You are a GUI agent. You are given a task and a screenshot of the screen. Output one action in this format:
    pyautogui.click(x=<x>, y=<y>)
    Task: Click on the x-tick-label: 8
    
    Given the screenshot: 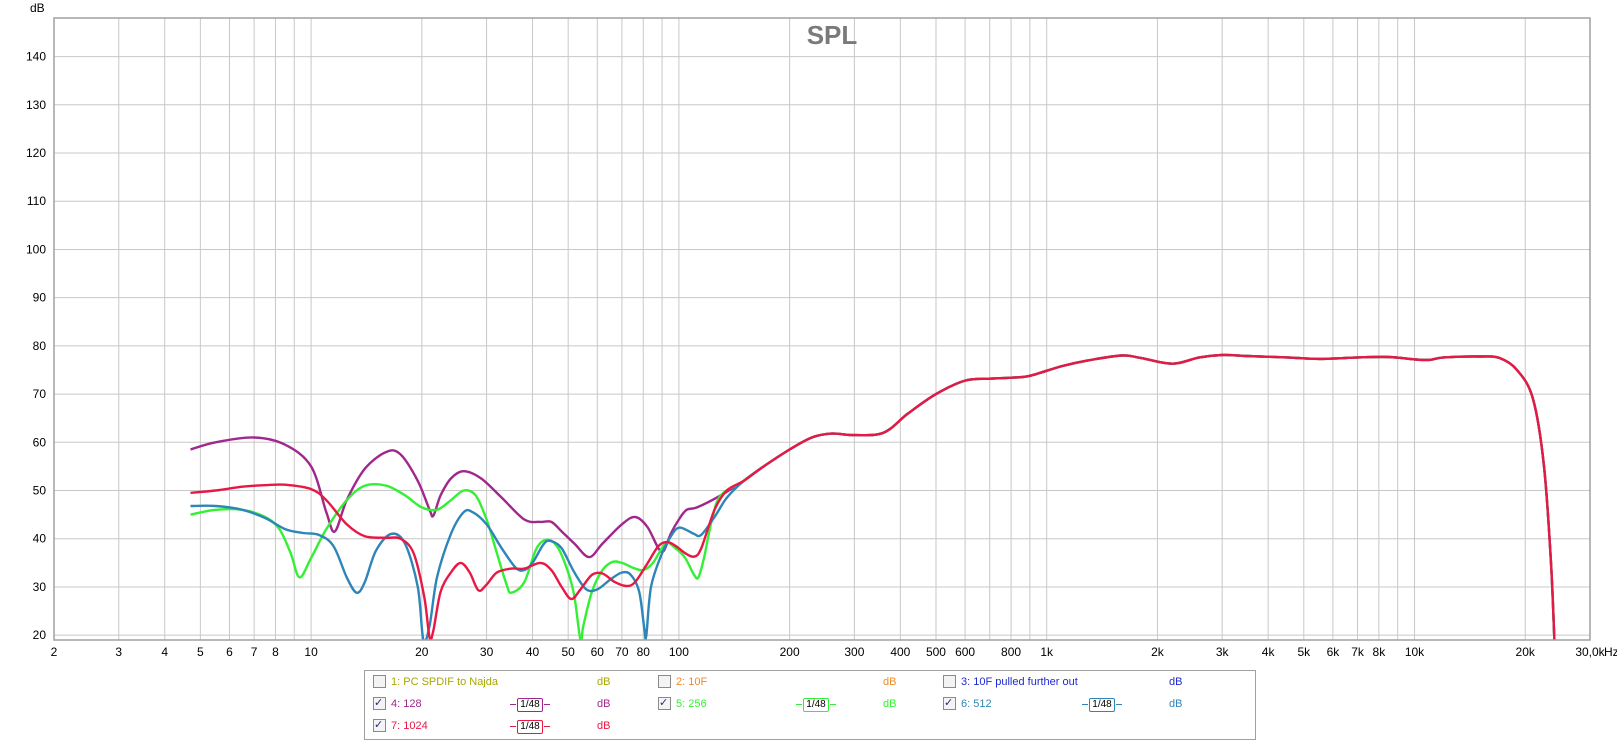 What is the action you would take?
    pyautogui.click(x=275, y=652)
    